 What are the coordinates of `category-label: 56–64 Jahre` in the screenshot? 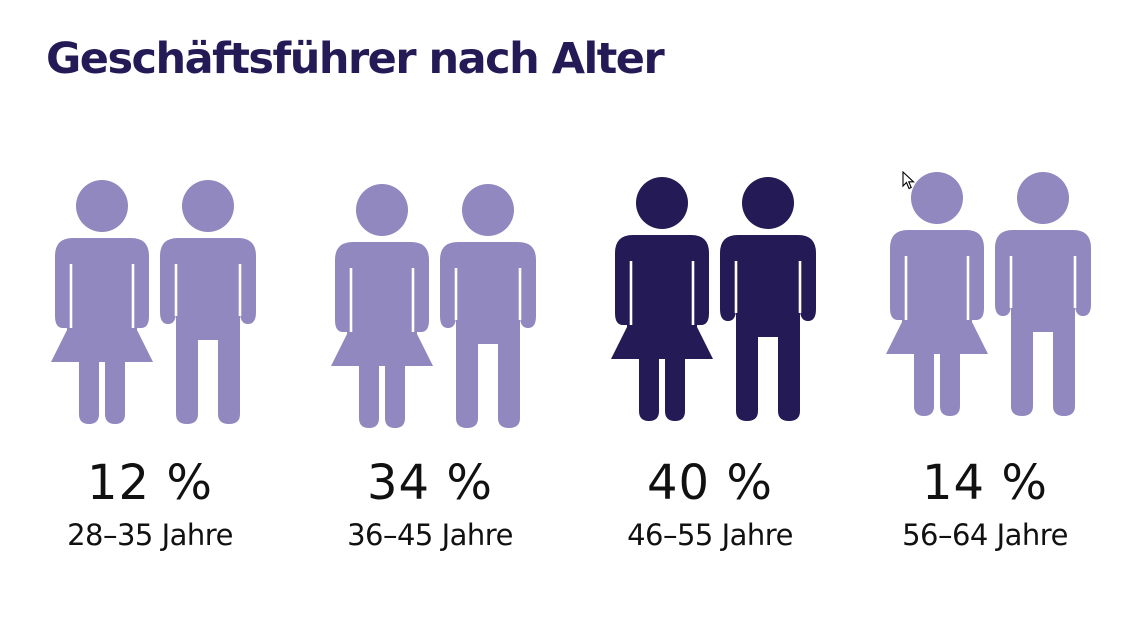 It's located at (985, 535).